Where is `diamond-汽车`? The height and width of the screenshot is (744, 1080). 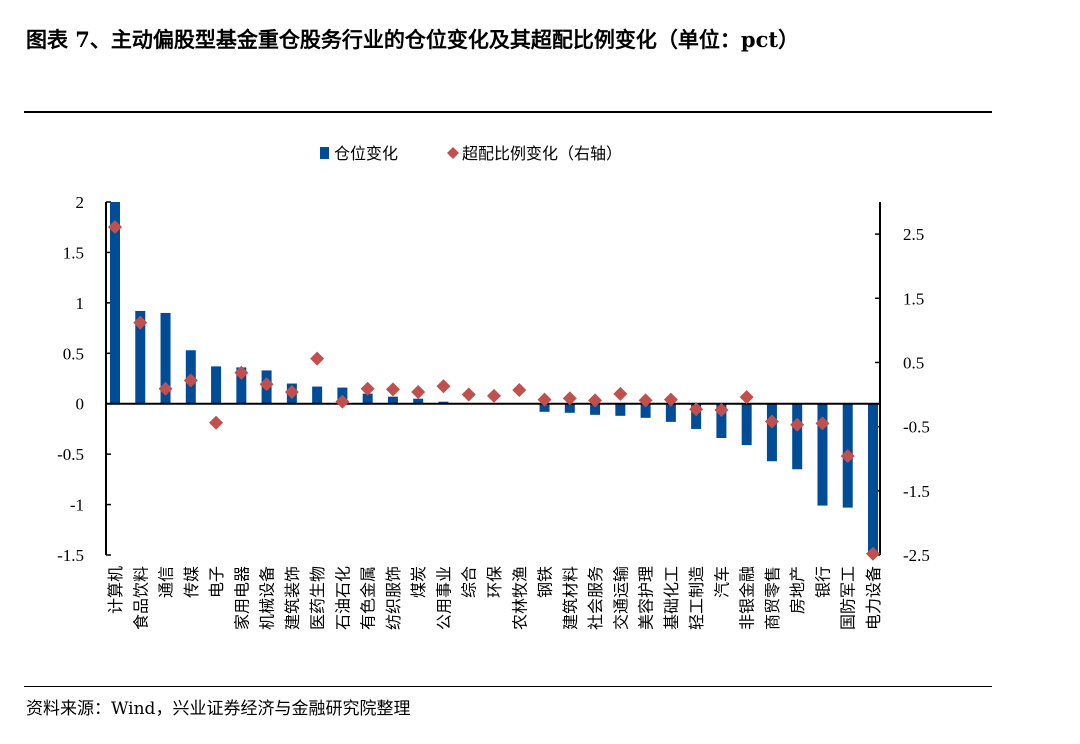
diamond-汽车 is located at coordinates (721, 409).